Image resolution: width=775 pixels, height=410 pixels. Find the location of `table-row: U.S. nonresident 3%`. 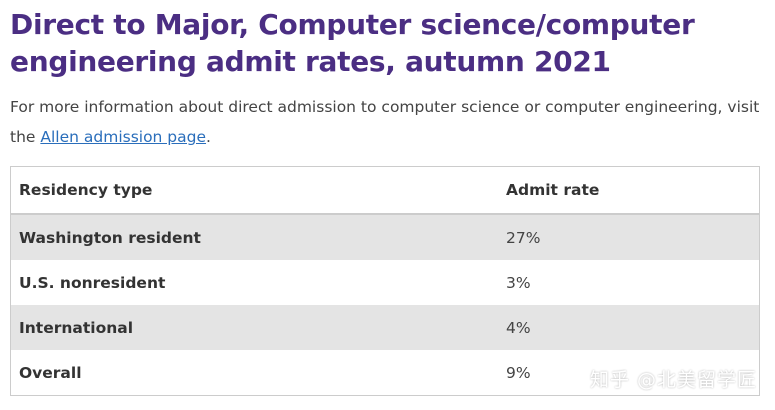

table-row: U.S. nonresident 3% is located at coordinates (385, 282).